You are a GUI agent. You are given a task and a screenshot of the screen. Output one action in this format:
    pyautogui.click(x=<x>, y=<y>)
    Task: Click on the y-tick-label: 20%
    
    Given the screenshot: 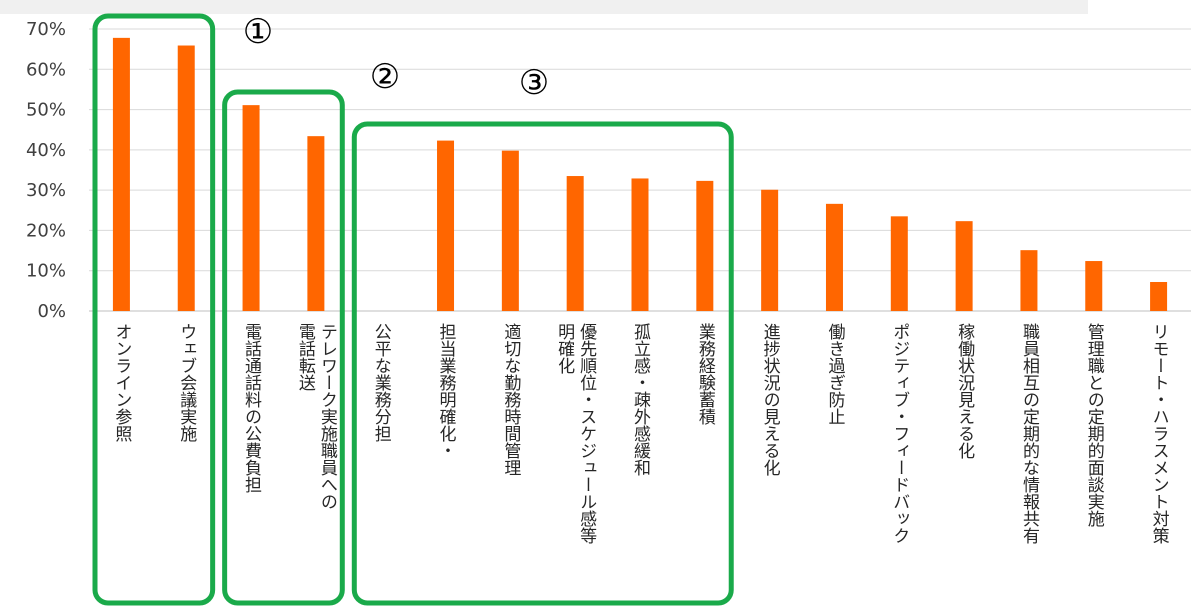 What is the action you would take?
    pyautogui.click(x=46, y=230)
    